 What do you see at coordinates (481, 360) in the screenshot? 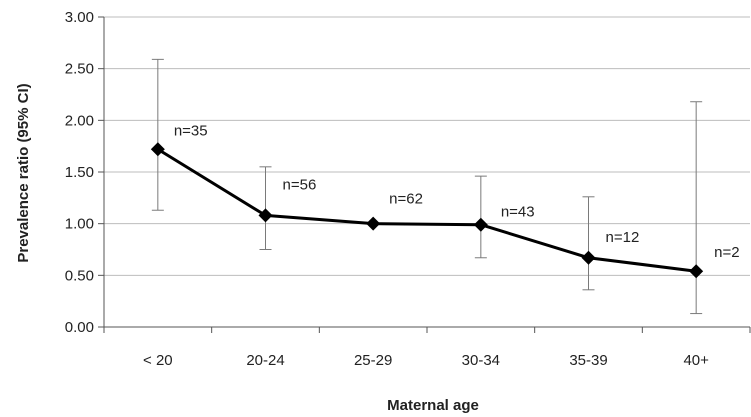
I see `x-tick-label: 30-34` at bounding box center [481, 360].